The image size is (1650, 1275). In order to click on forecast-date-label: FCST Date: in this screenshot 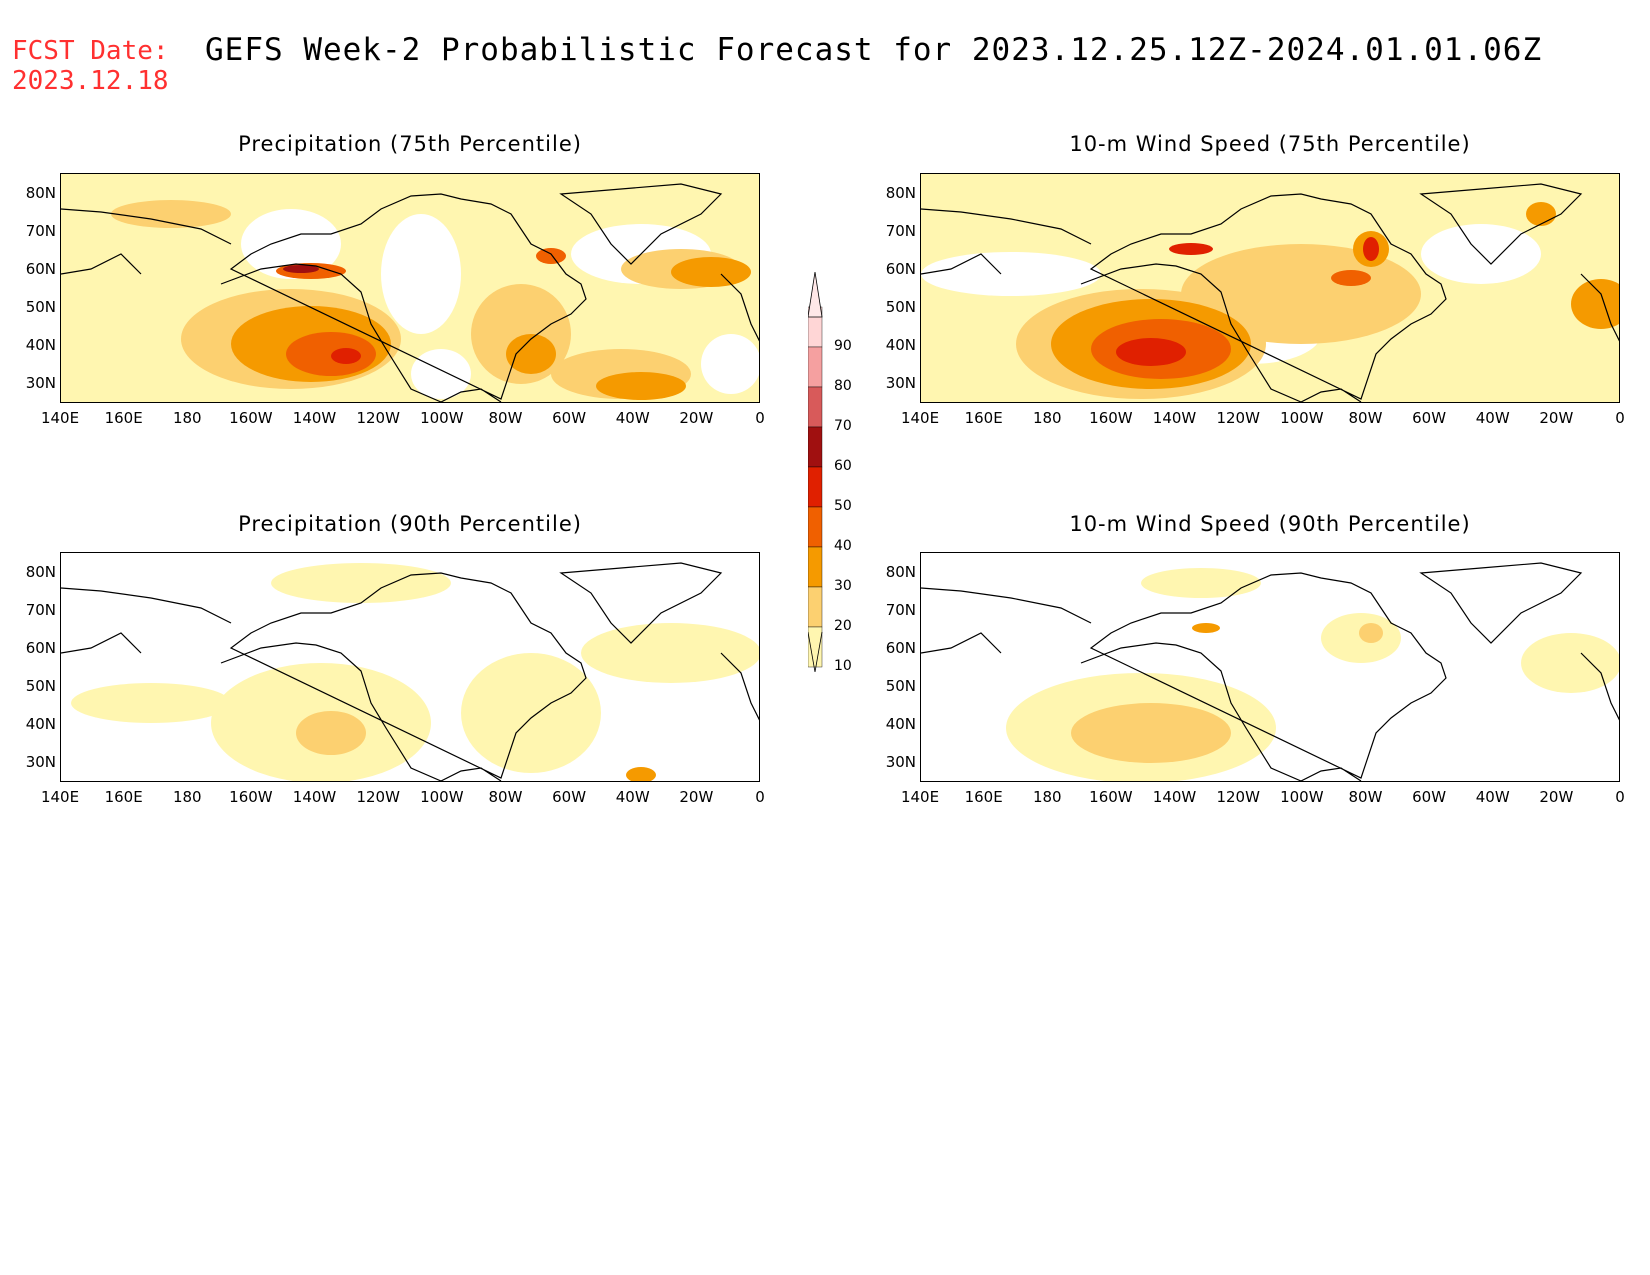, I will do `click(90, 51)`.